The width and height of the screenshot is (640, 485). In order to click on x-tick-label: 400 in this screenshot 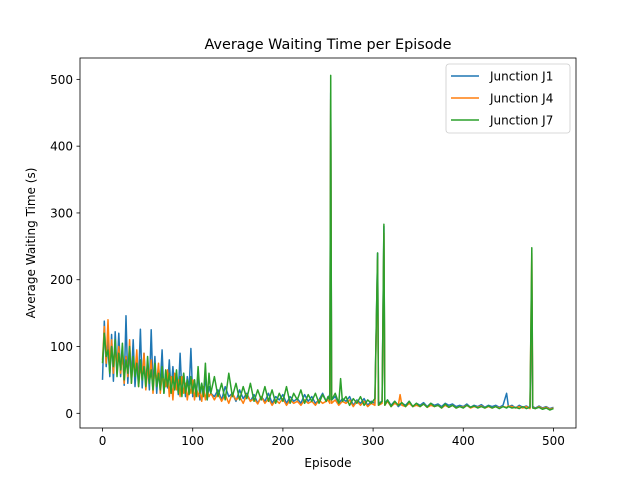, I will do `click(463, 441)`.